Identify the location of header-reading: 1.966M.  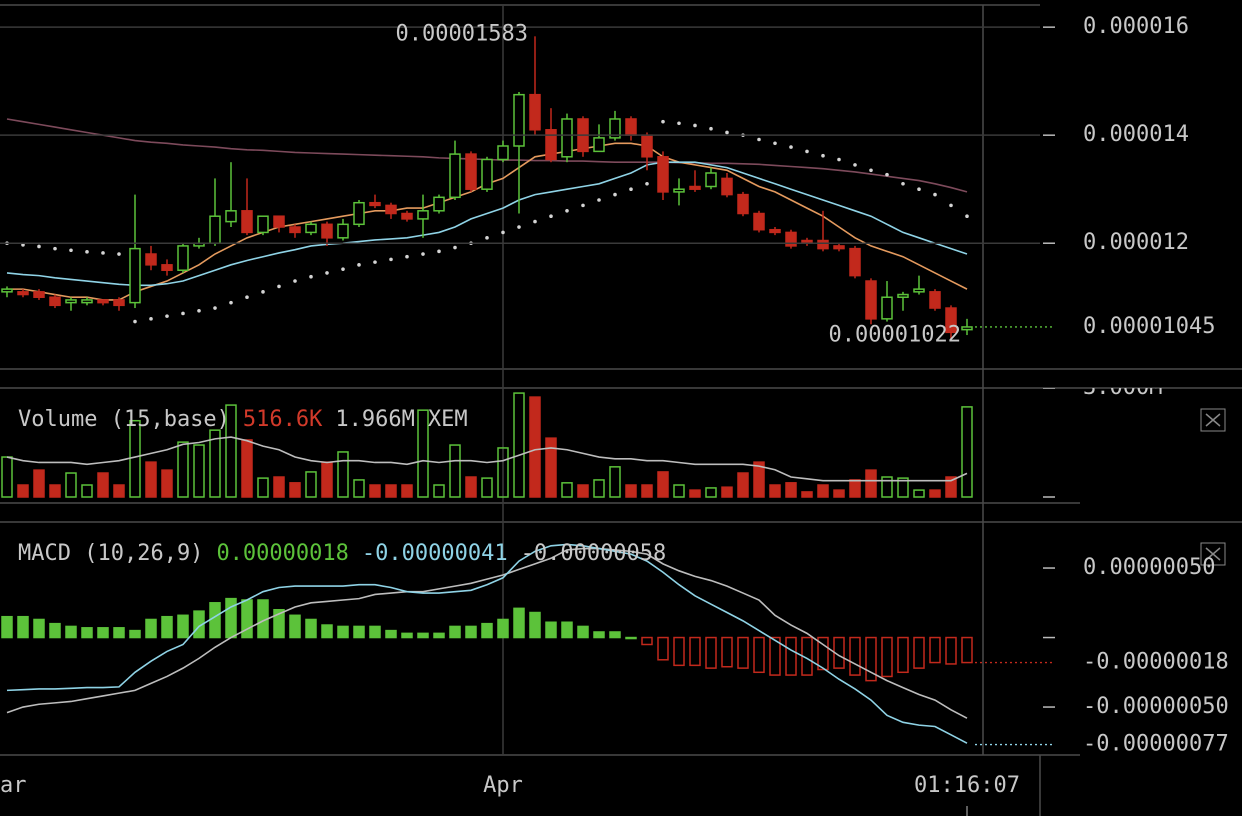
(374, 419).